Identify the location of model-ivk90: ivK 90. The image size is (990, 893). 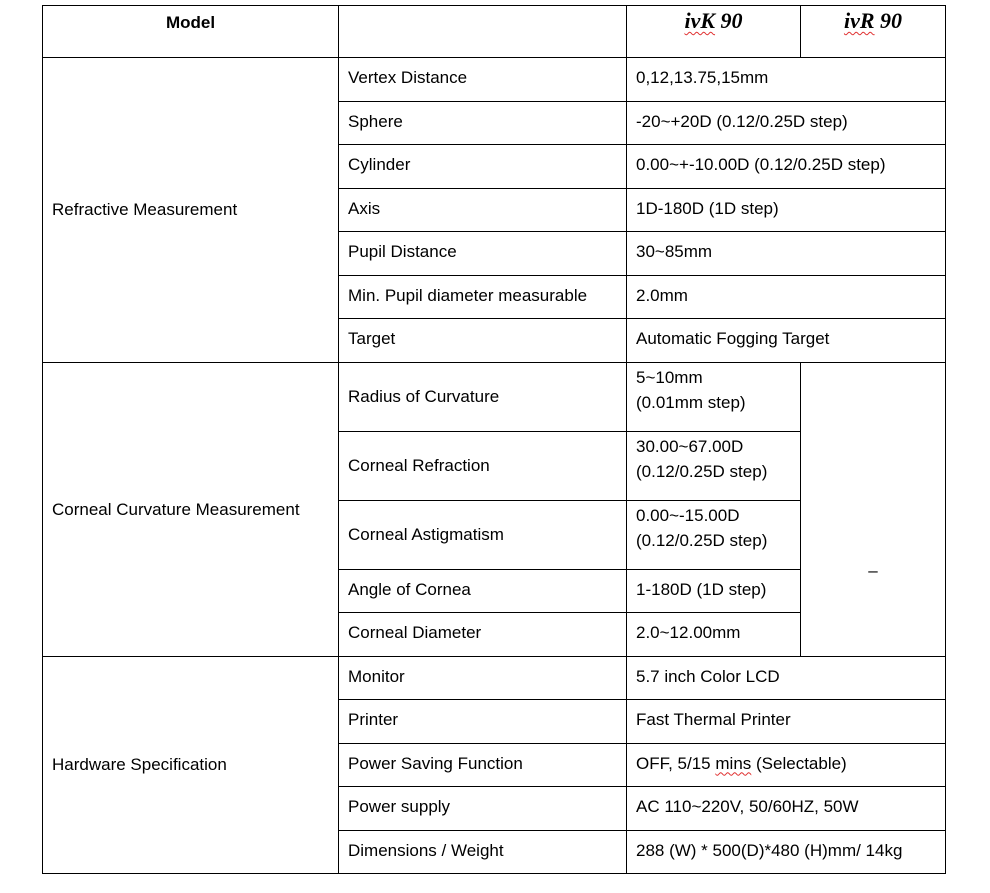
(713, 31).